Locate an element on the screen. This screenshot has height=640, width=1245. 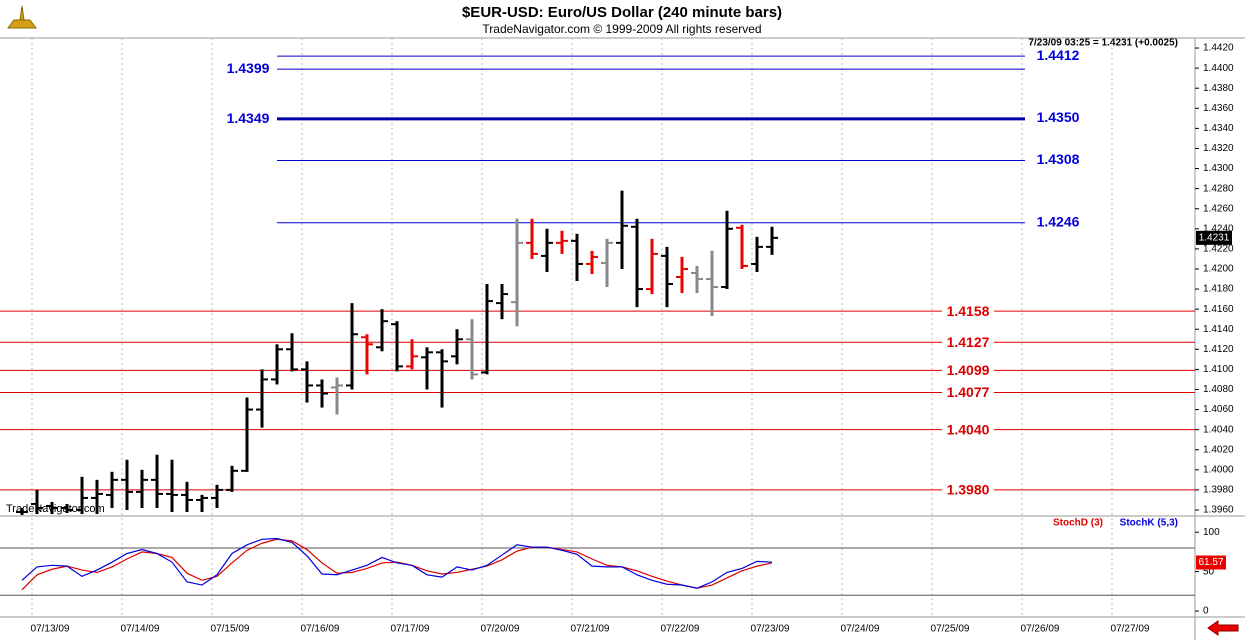
y-tick-label: 1.3960 is located at coordinates (1218, 510).